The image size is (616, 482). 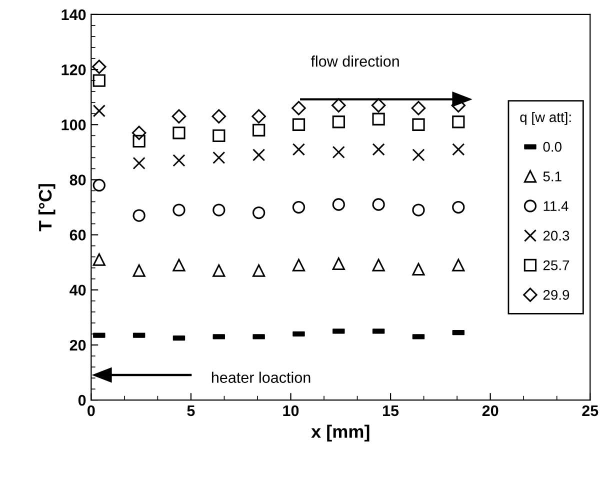 What do you see at coordinates (78, 290) in the screenshot?
I see `y-tick-label: 40` at bounding box center [78, 290].